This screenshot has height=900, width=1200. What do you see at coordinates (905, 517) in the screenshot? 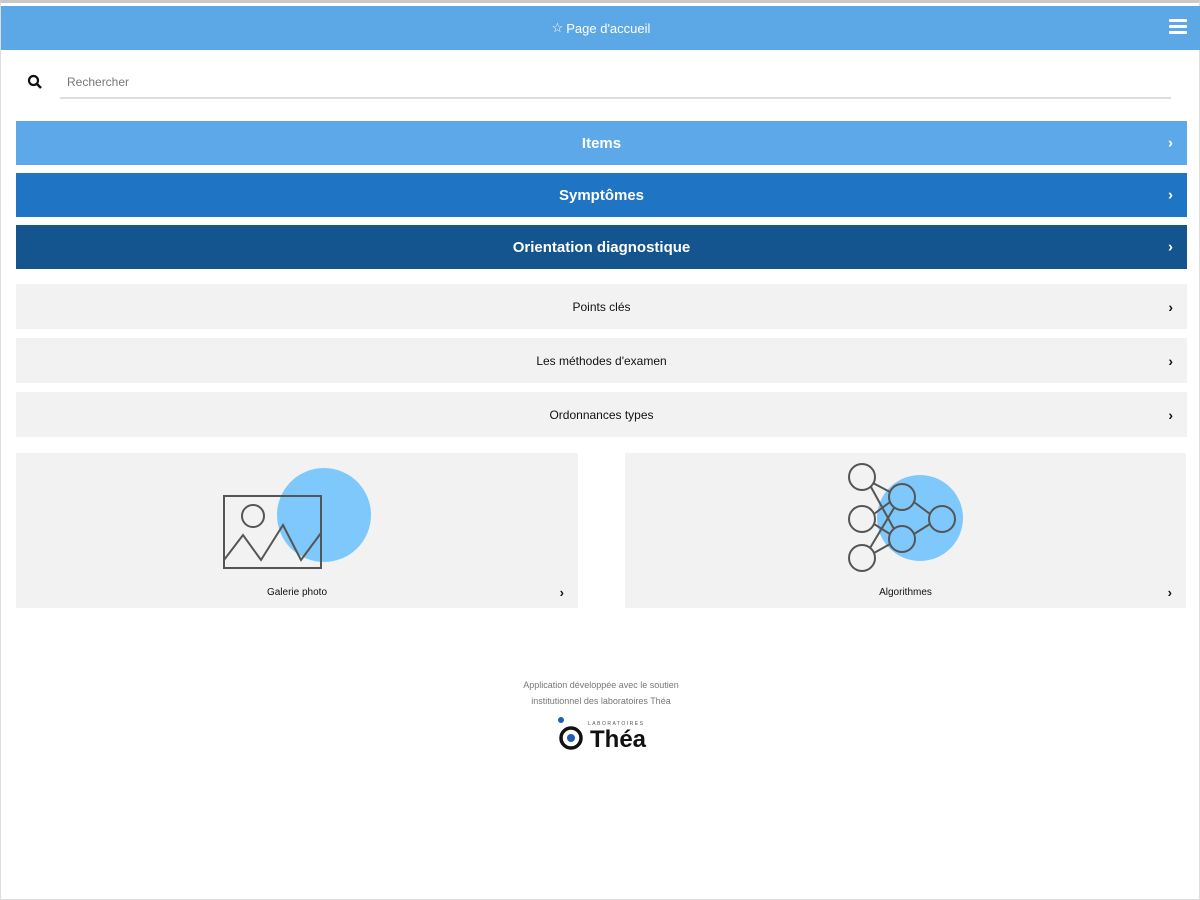
I see `network-icon` at bounding box center [905, 517].